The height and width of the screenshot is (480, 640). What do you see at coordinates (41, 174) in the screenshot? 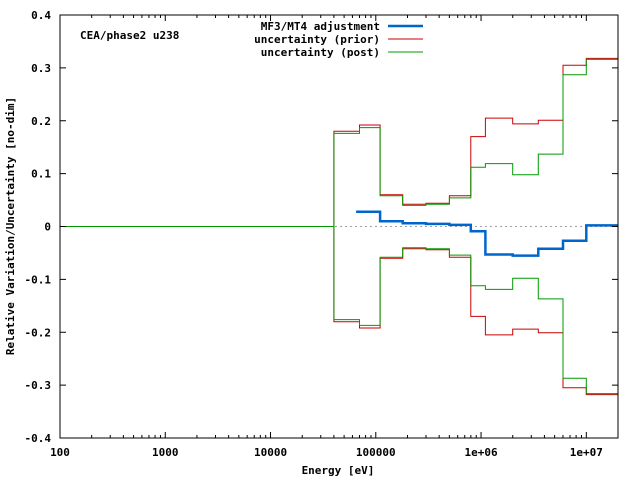
I see `y-tick-label: 0.1` at bounding box center [41, 174].